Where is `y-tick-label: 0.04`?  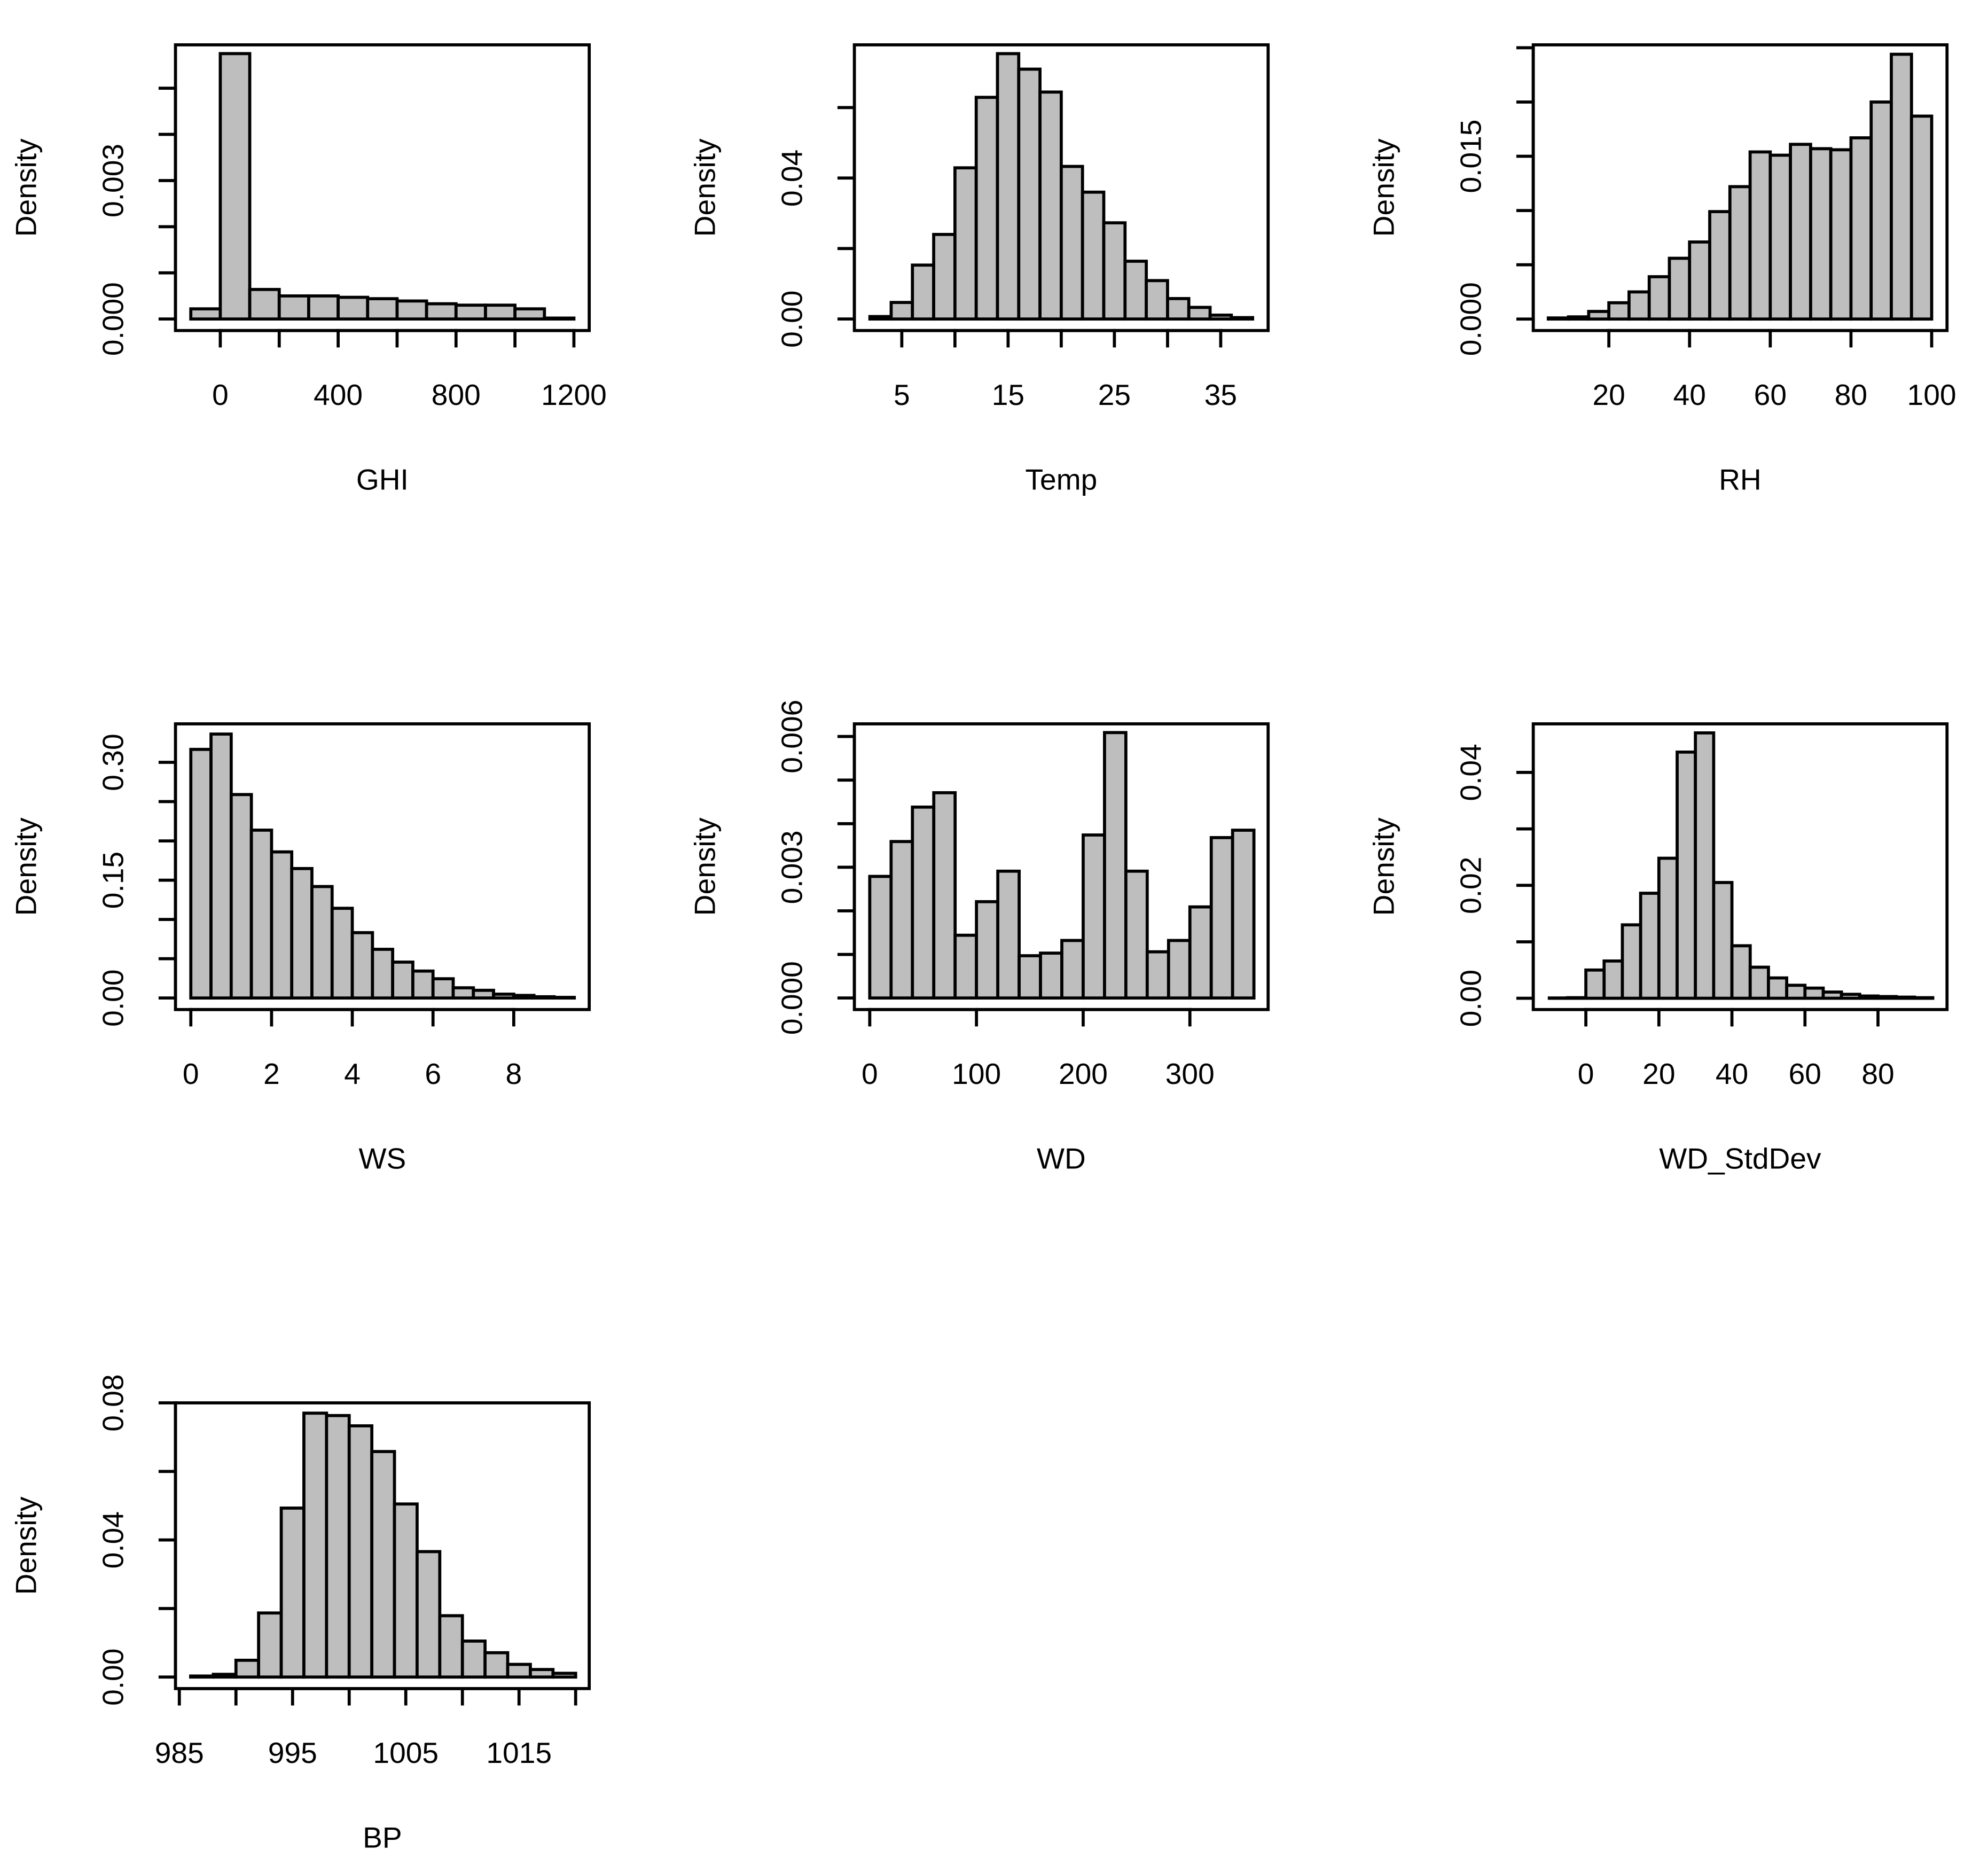
y-tick-label: 0.04 is located at coordinates (1470, 772).